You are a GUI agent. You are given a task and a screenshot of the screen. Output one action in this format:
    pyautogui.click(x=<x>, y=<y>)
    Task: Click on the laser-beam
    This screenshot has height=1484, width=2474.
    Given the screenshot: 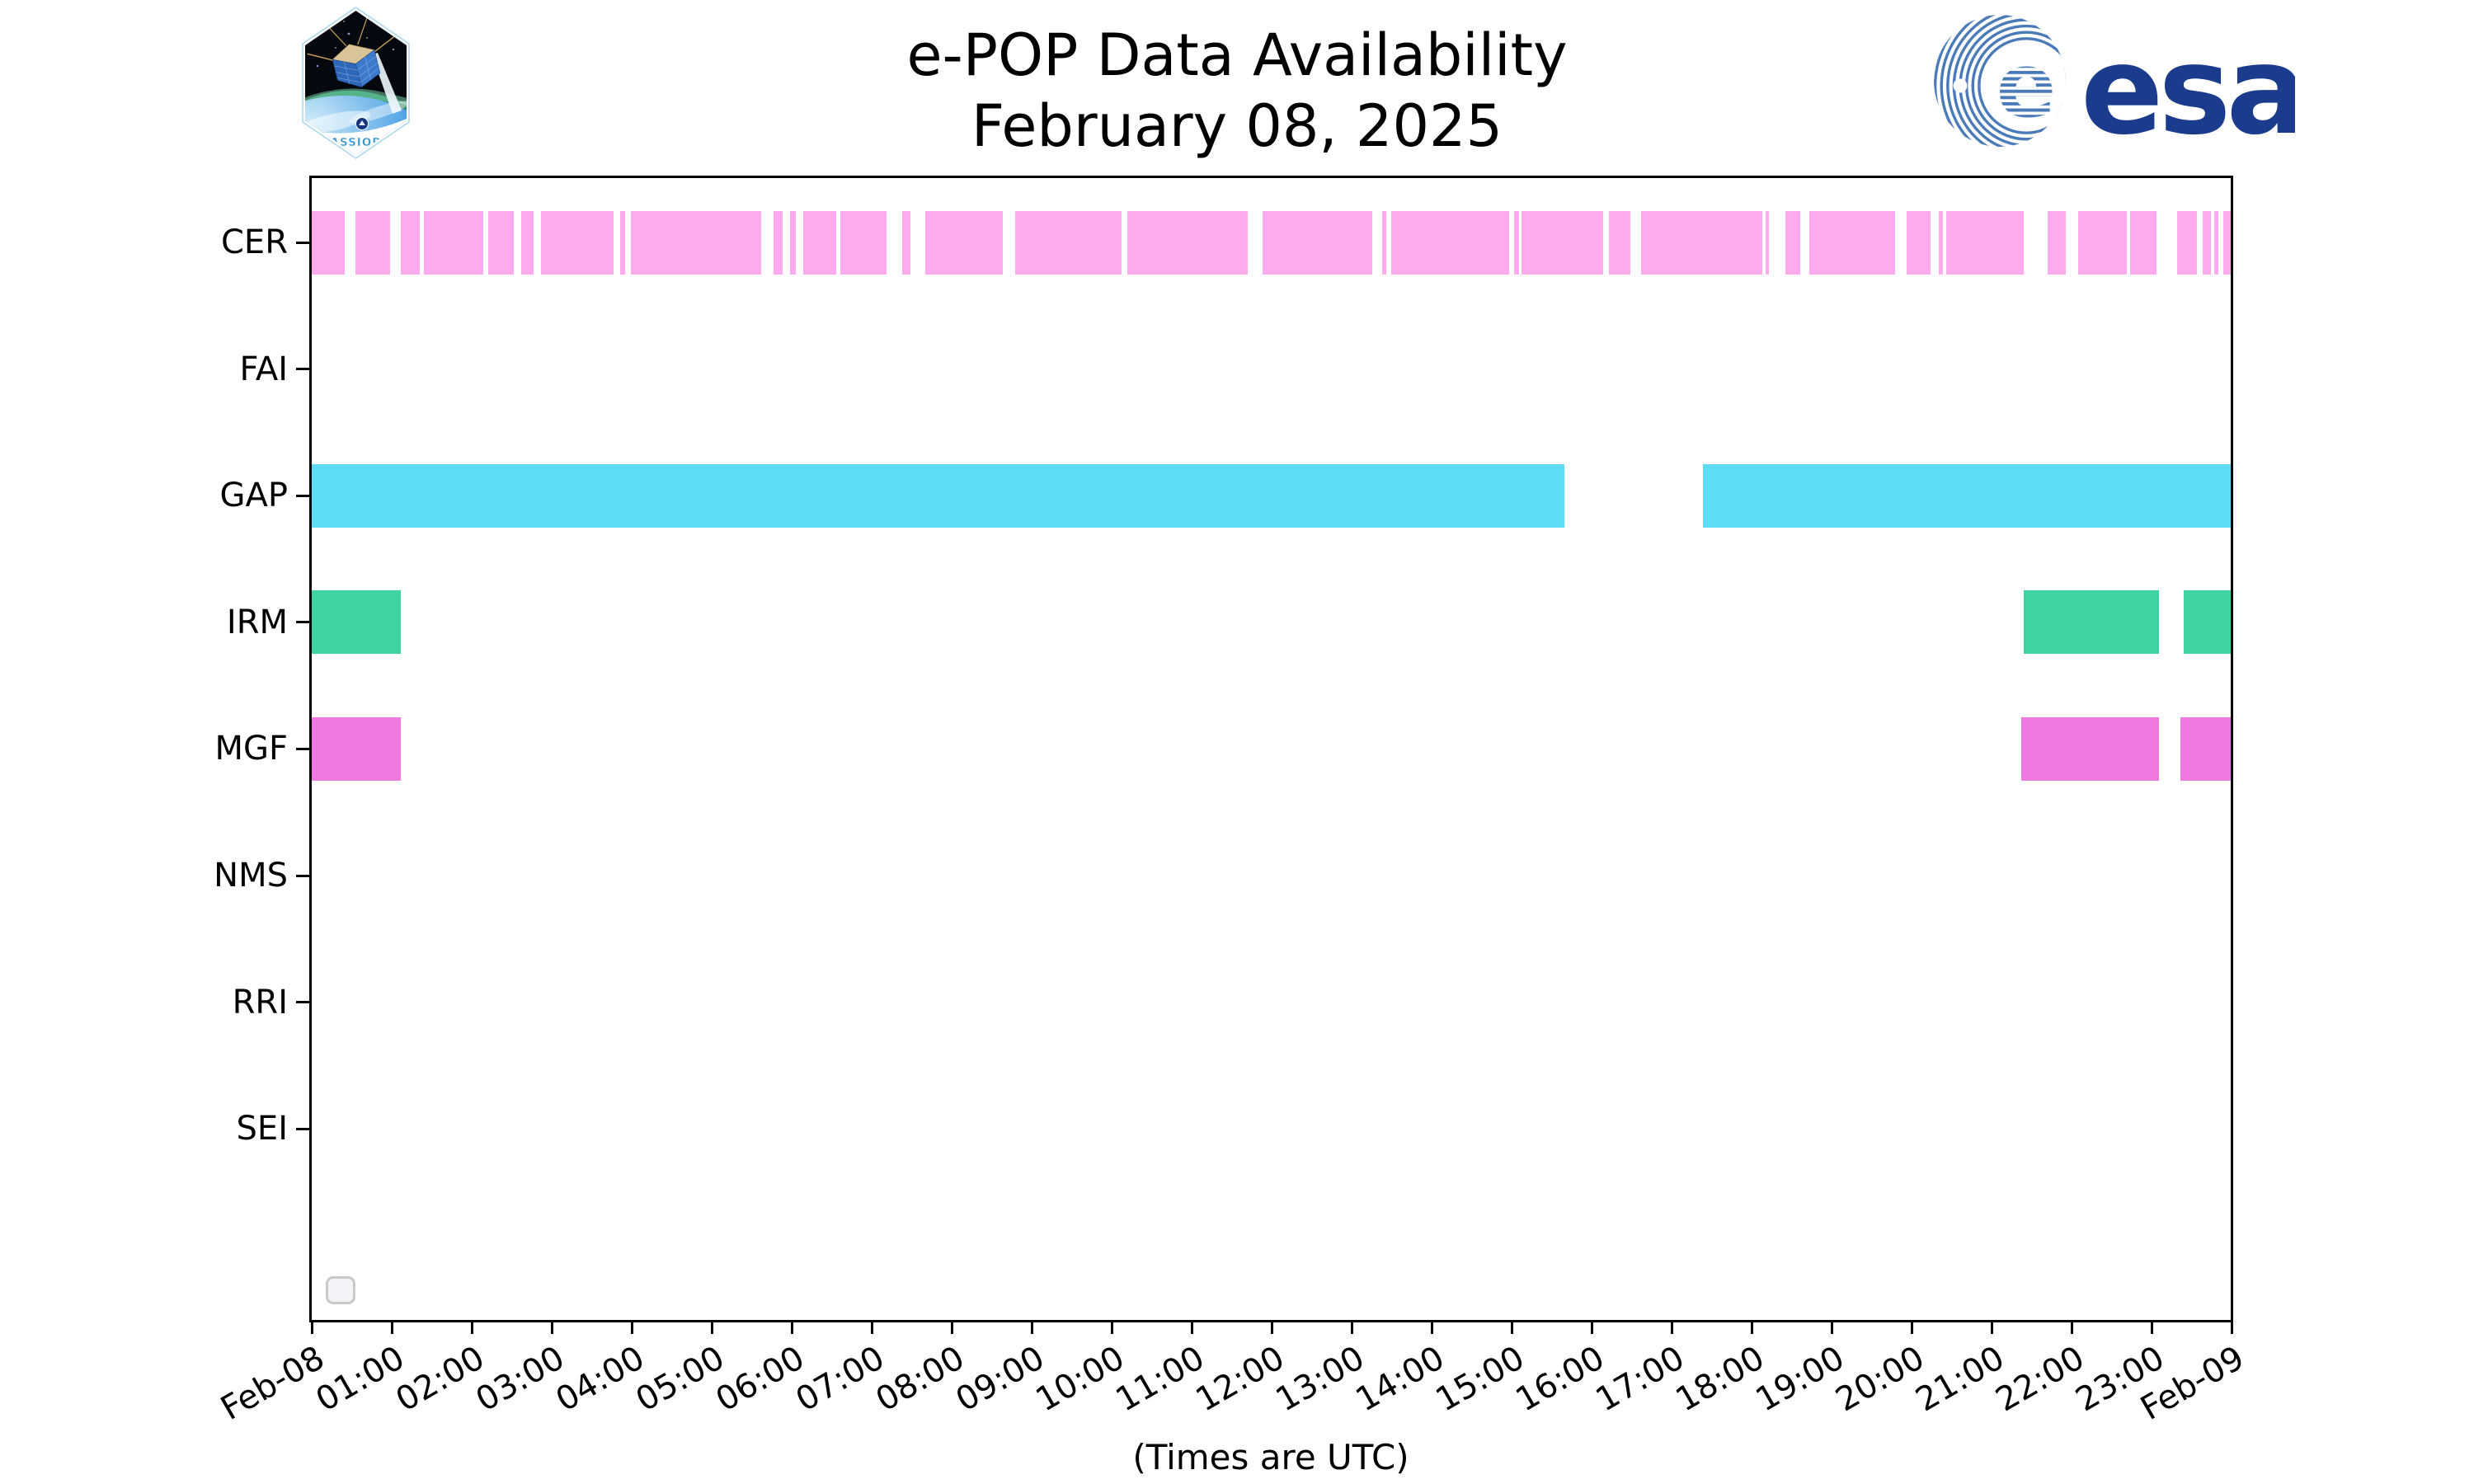 What is the action you would take?
    pyautogui.click(x=387, y=83)
    